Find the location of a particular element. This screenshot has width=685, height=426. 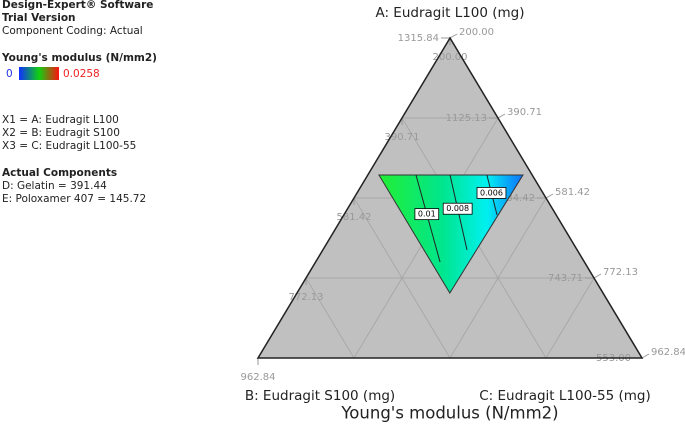

header-line: Design-Expert® Software is located at coordinates (77, 5).